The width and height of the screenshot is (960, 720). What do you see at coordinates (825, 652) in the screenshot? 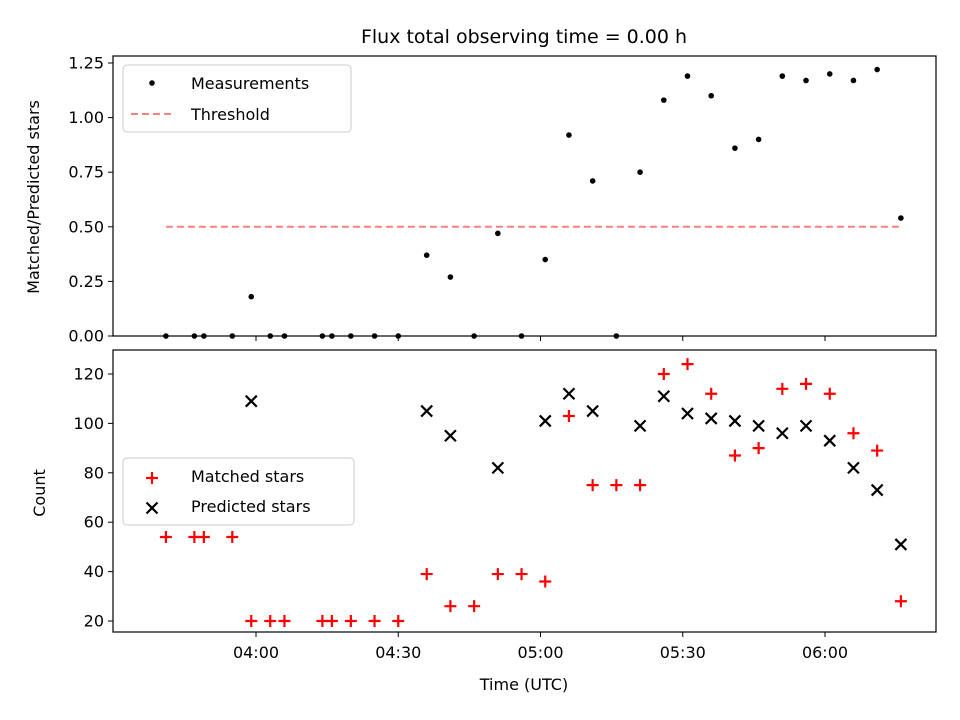
I see `x-tick-label: 06:00` at bounding box center [825, 652].